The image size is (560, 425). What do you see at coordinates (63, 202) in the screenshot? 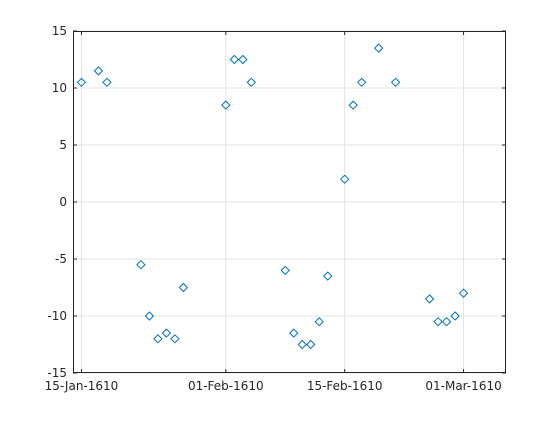
I see `y-tick-label: 0` at bounding box center [63, 202].